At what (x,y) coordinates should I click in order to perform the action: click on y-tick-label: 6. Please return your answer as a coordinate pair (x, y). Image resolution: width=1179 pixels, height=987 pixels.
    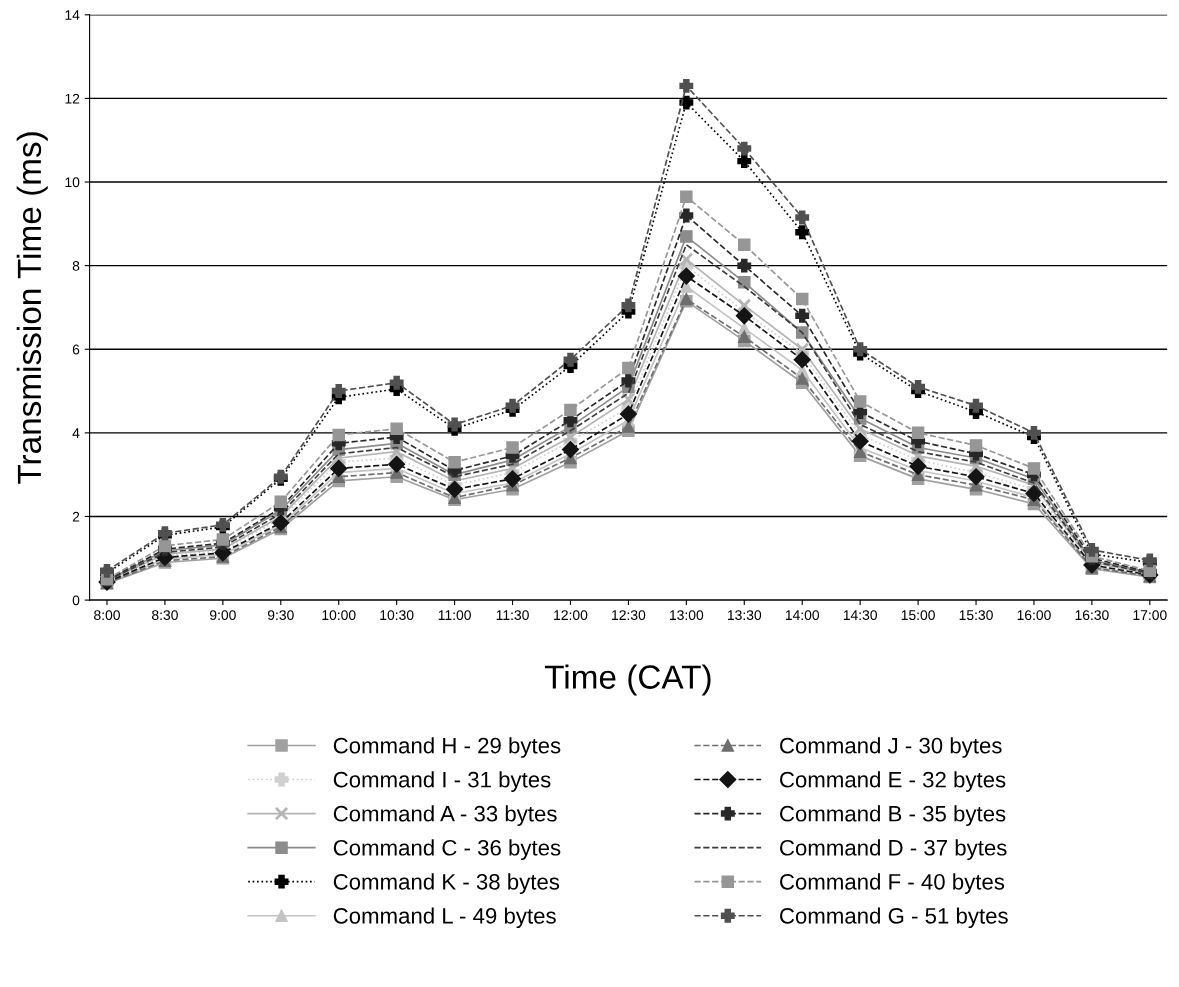
    Looking at the image, I should click on (76, 349).